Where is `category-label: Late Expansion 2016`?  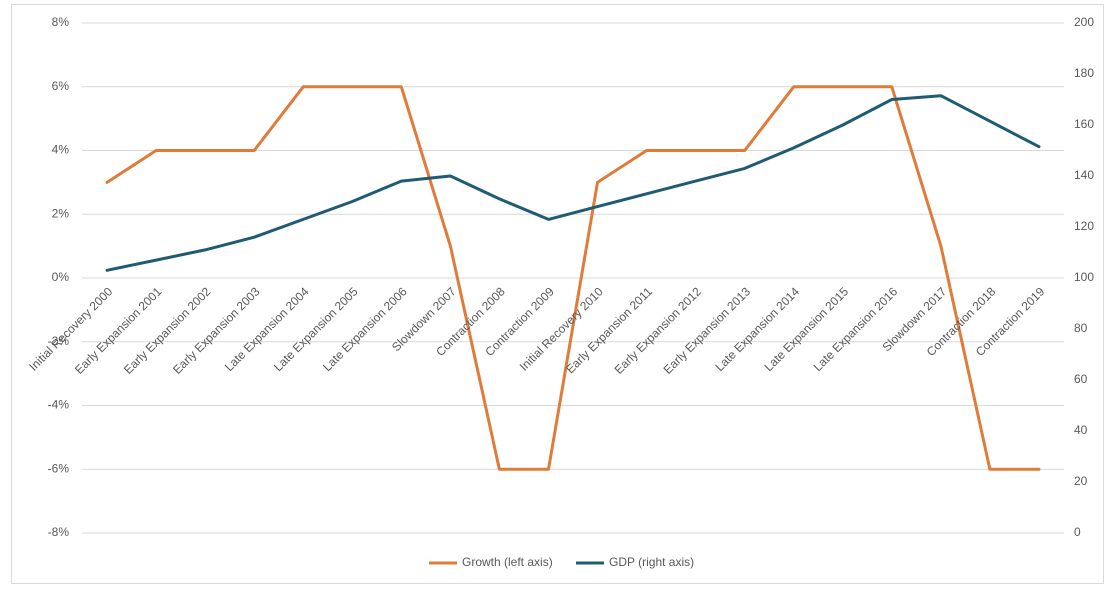 category-label: Late Expansion 2016 is located at coordinates (856, 329).